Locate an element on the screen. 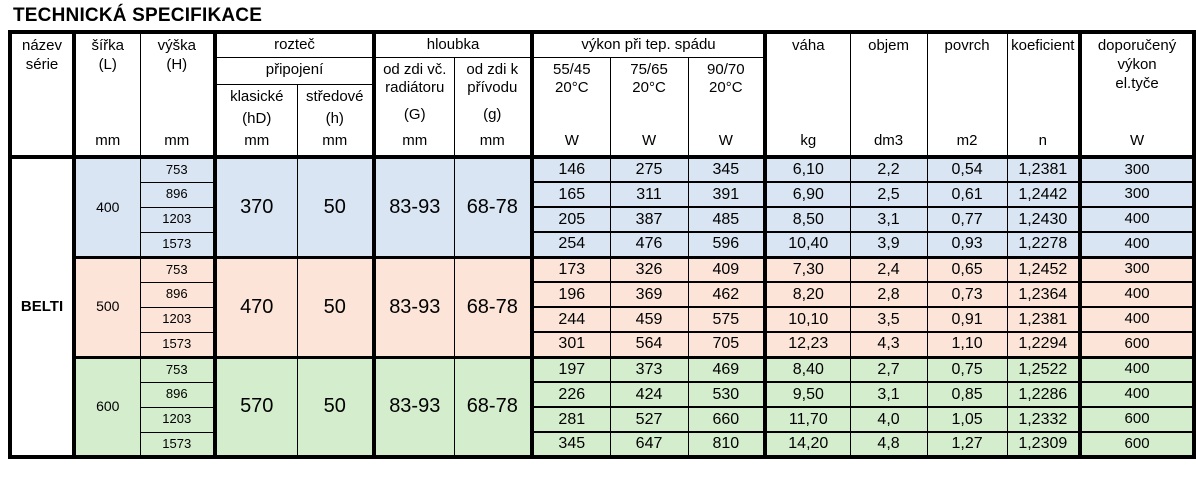 The image size is (1196, 497). width-cell: 500 is located at coordinates (106, 306).